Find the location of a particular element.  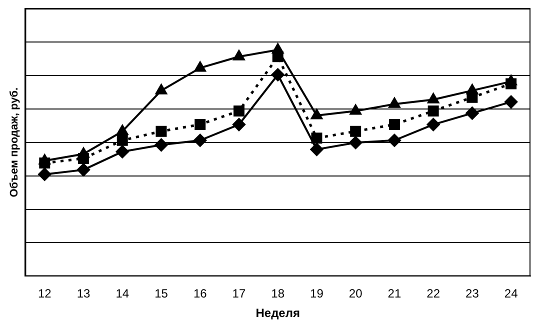

x-tick-label: 24 is located at coordinates (511, 293).